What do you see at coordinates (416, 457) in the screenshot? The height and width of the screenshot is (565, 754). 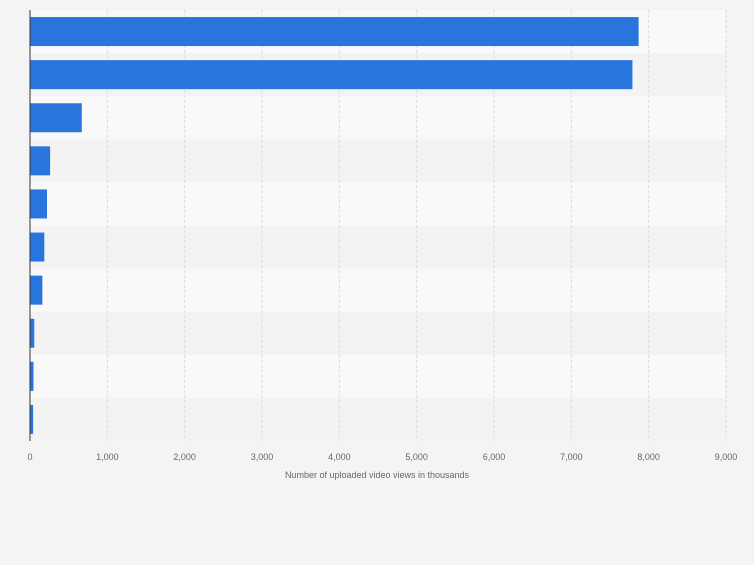 I see `x-tick-label: 5,000` at bounding box center [416, 457].